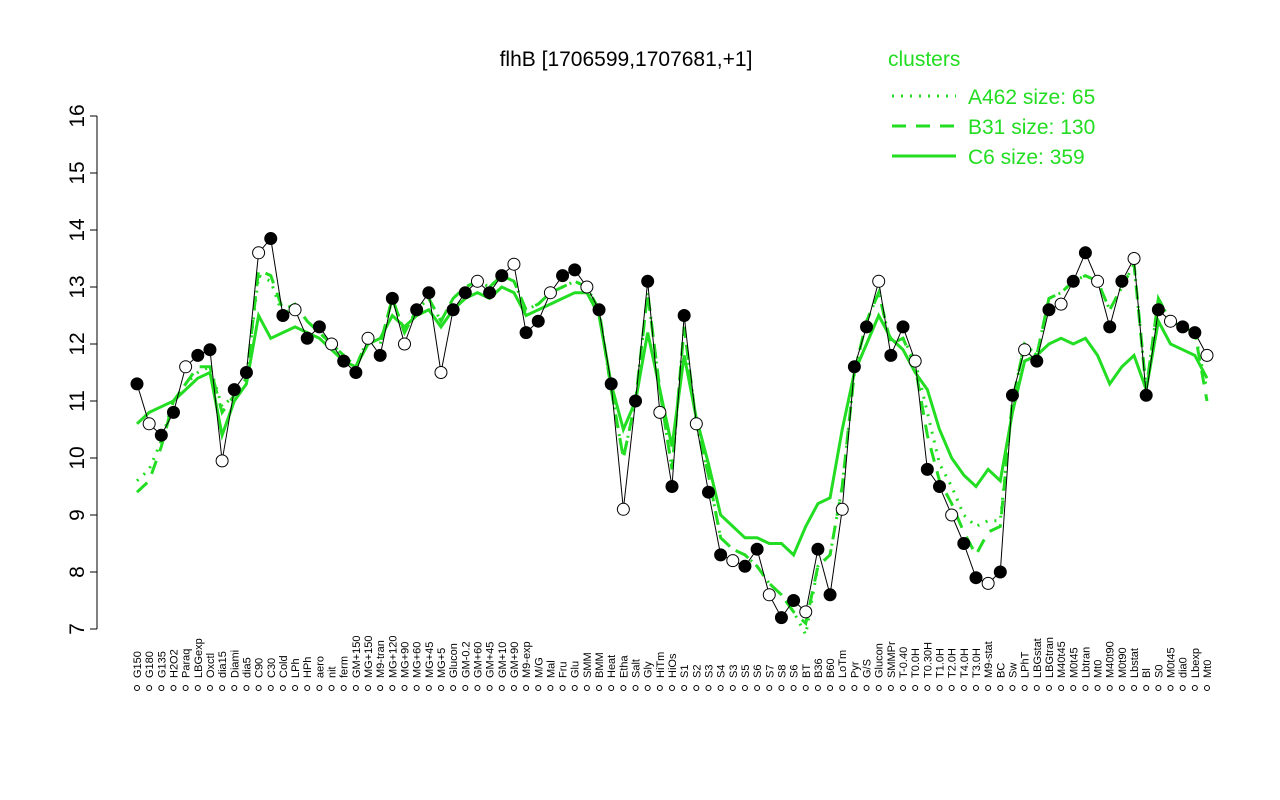 The height and width of the screenshot is (800, 1280). Describe the element at coordinates (1031, 127) in the screenshot. I see `legend-label: B31 size: 130` at that location.